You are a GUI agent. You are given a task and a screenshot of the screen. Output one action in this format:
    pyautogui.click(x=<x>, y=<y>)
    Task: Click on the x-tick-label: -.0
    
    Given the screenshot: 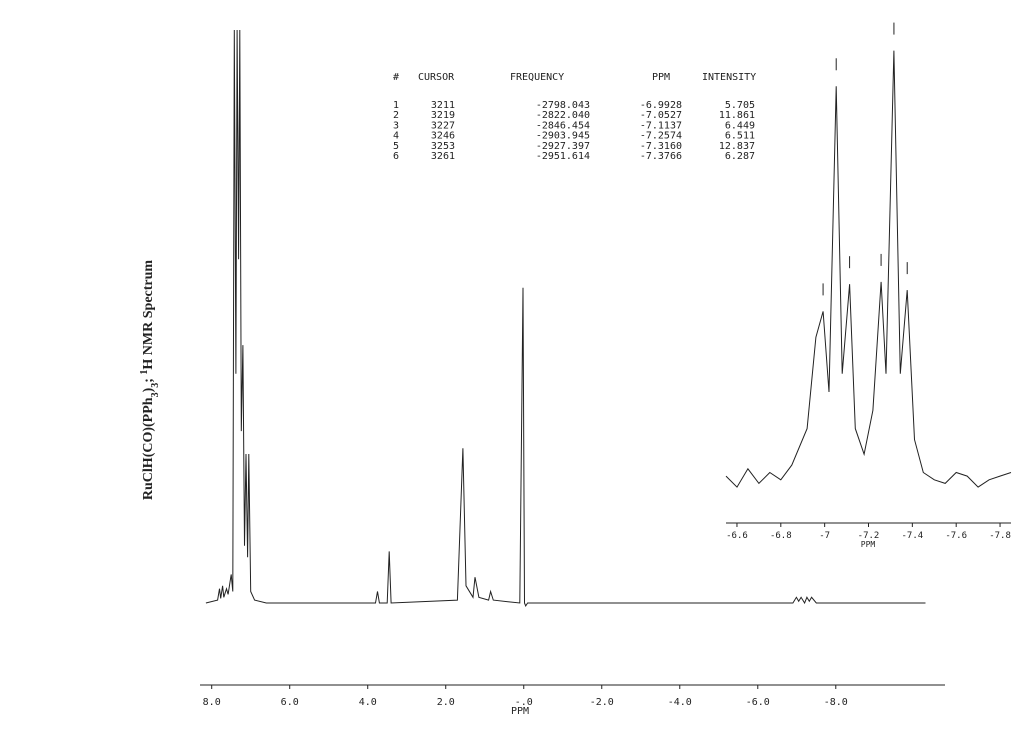 What is the action you would take?
    pyautogui.click(x=524, y=702)
    